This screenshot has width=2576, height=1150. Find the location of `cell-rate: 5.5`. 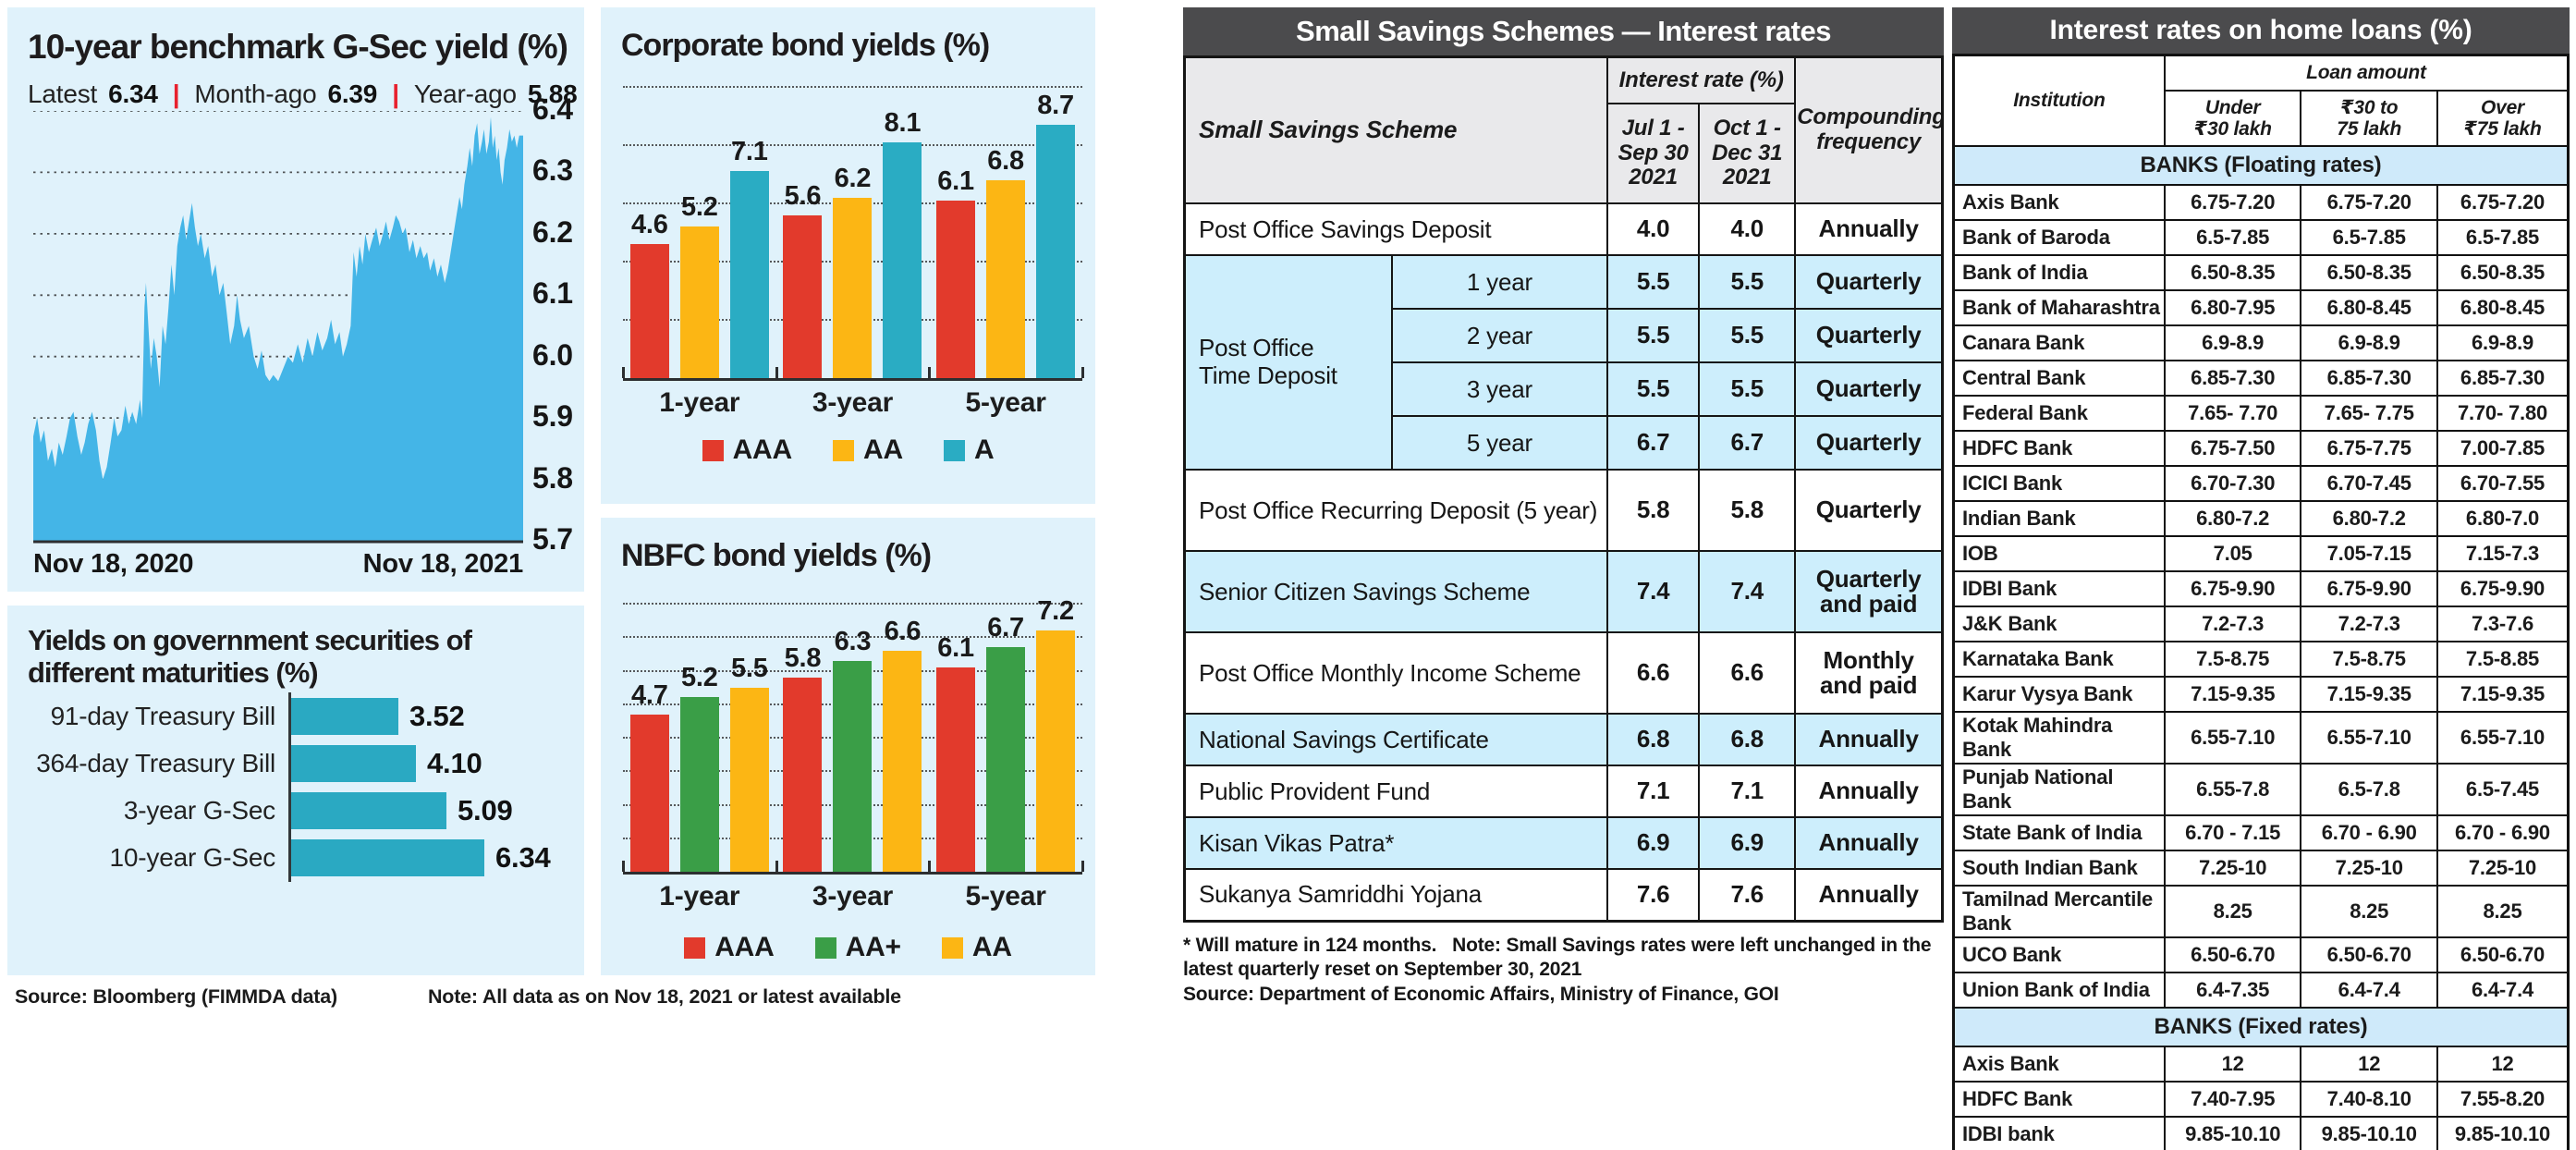

cell-rate: 5.5 is located at coordinates (1653, 335).